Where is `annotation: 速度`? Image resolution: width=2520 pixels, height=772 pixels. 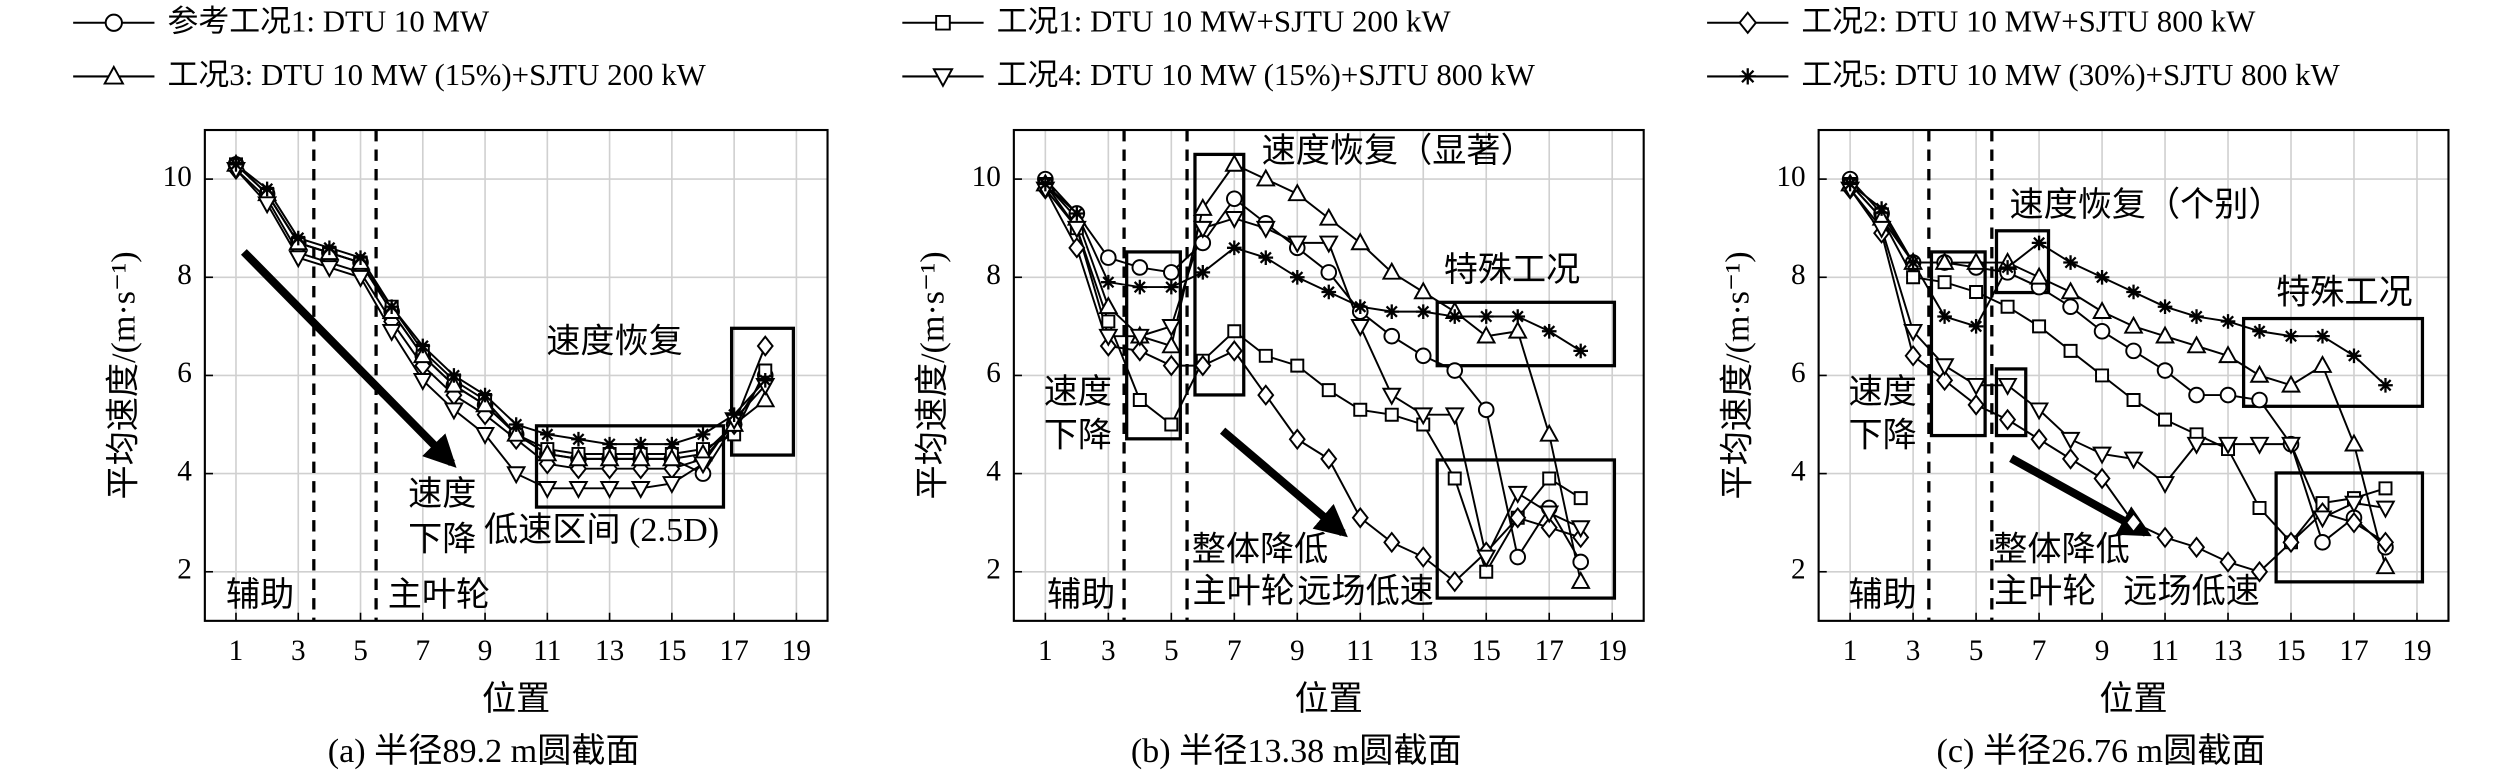
annotation: 速度 is located at coordinates (1078, 392).